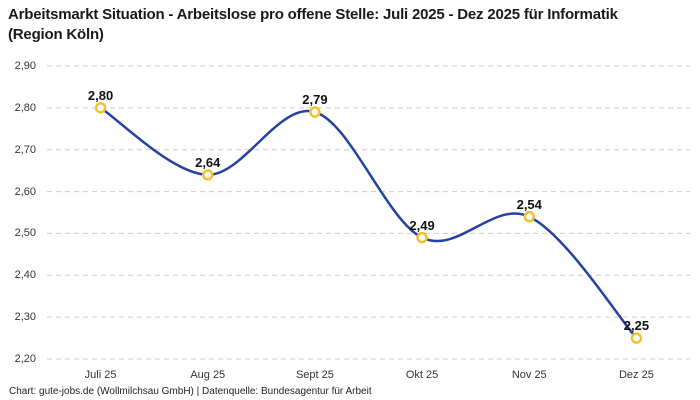  I want to click on data-point-label: 2,25, so click(636, 326).